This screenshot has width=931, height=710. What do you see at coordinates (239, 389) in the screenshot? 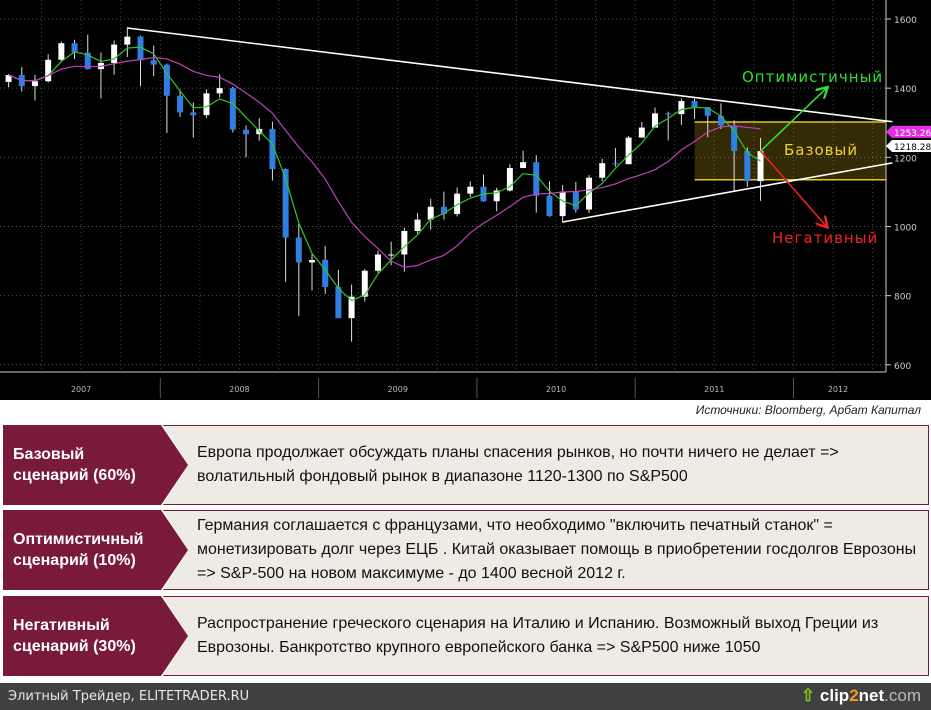
I see `x-tick-label: 2008` at bounding box center [239, 389].